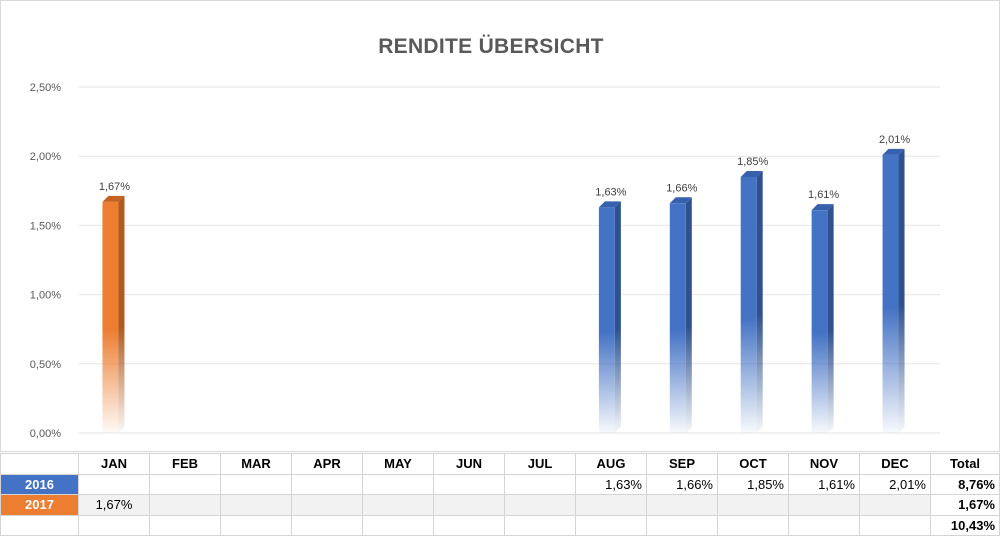 This screenshot has height=536, width=1000. I want to click on month-header: MAY, so click(398, 464).